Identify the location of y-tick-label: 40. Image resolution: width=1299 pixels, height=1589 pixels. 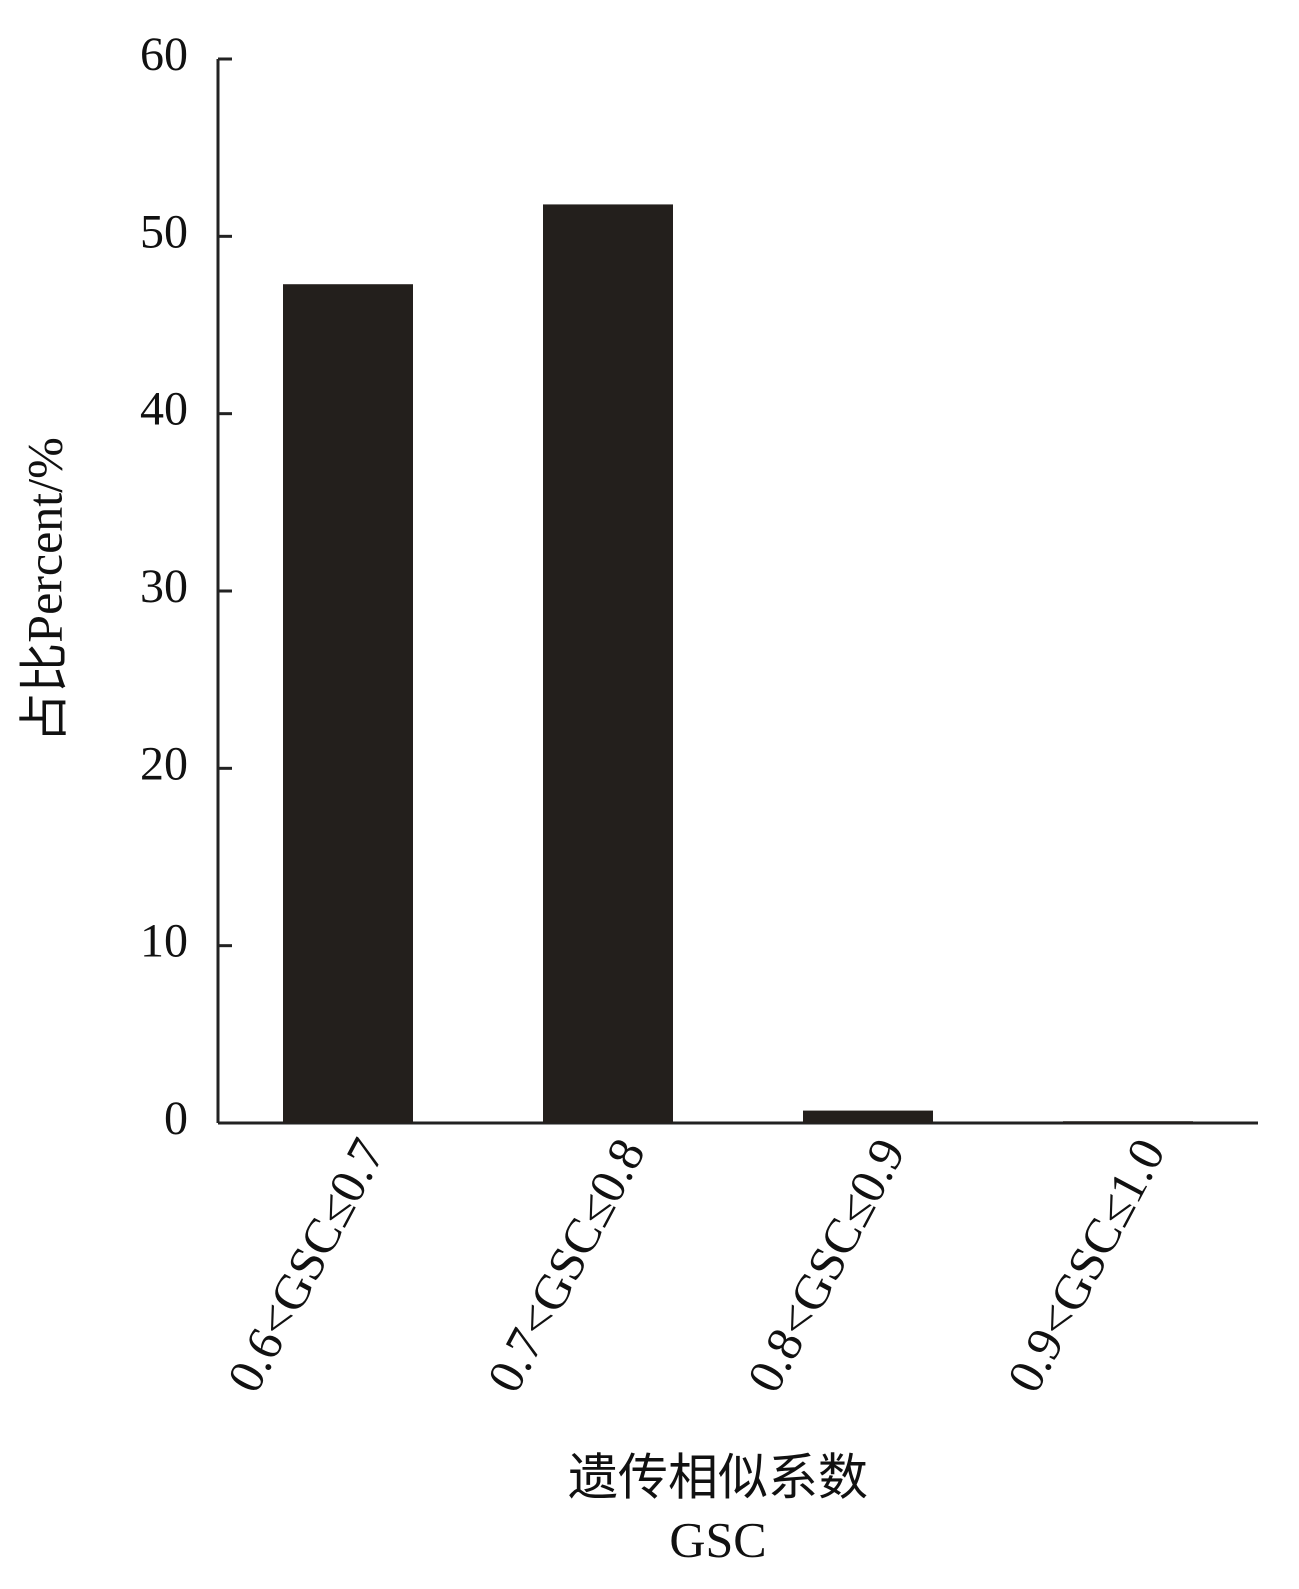
(164, 409).